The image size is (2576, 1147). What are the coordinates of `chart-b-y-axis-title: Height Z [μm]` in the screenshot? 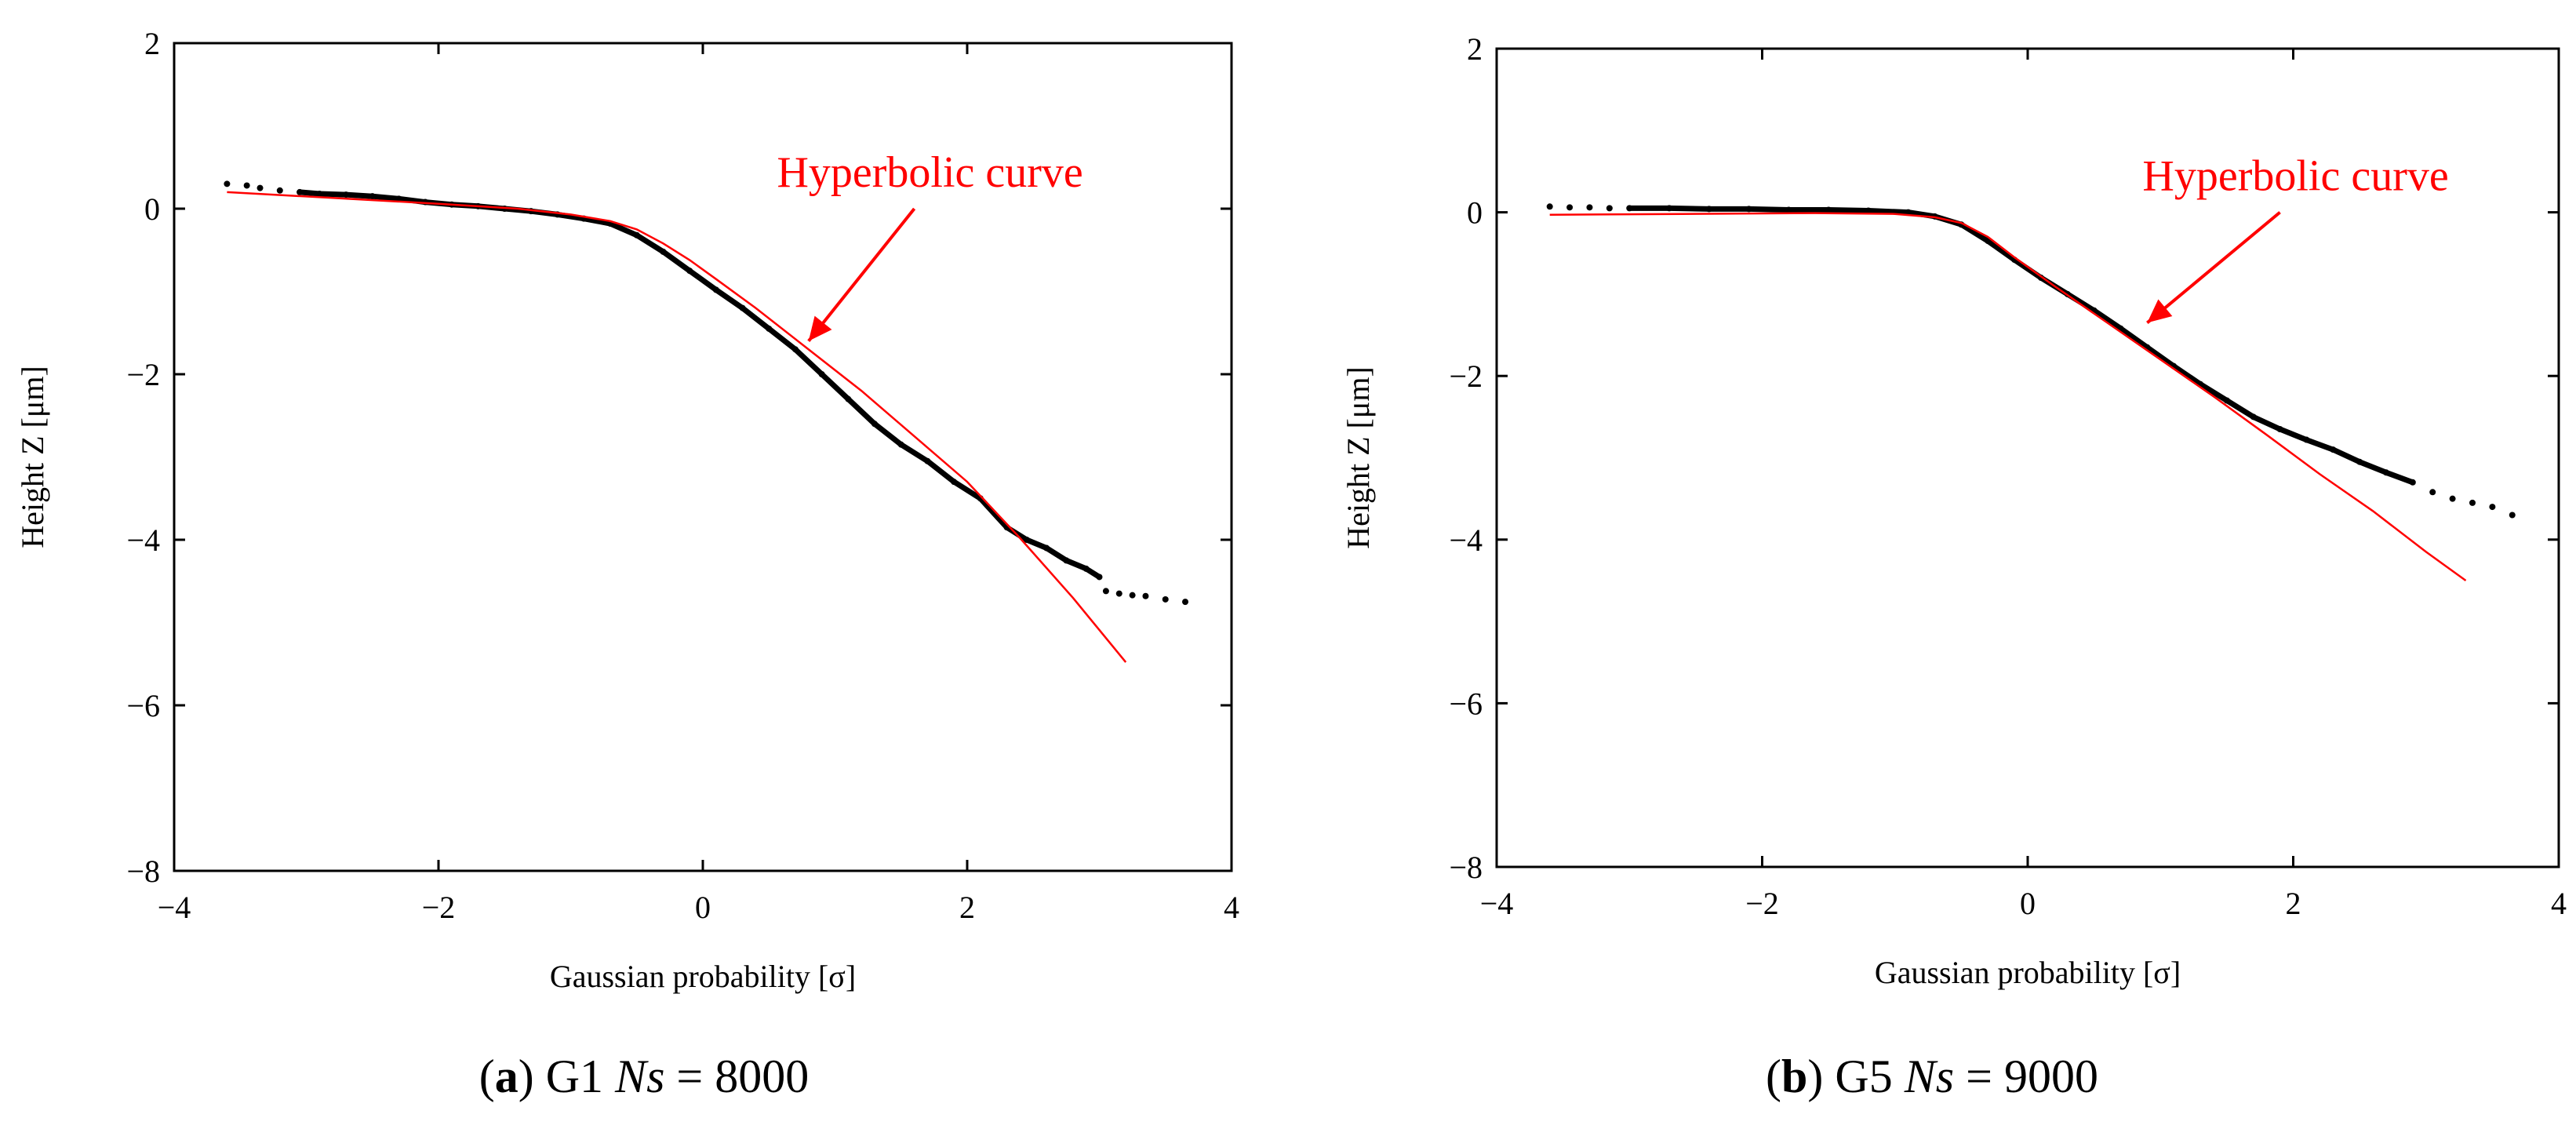 It's located at (1358, 458).